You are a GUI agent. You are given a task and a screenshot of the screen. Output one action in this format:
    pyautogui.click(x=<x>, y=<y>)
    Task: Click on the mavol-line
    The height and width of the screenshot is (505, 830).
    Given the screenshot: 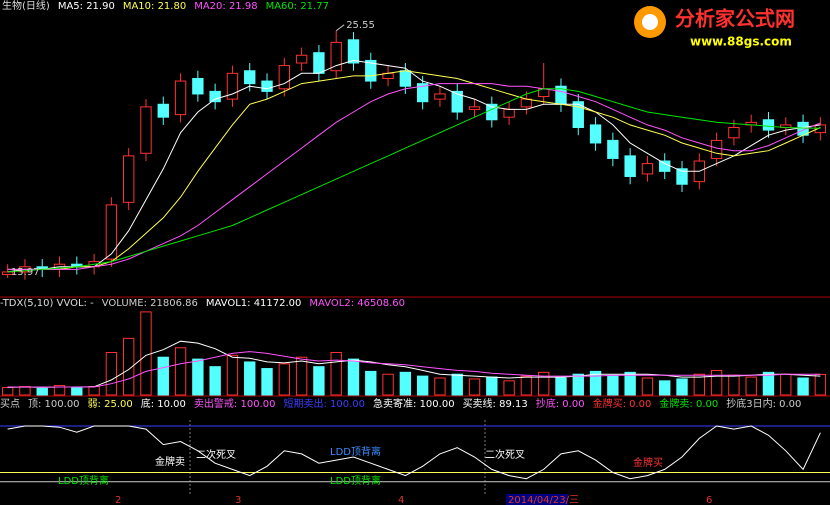 What is the action you would take?
    pyautogui.click(x=414, y=364)
    